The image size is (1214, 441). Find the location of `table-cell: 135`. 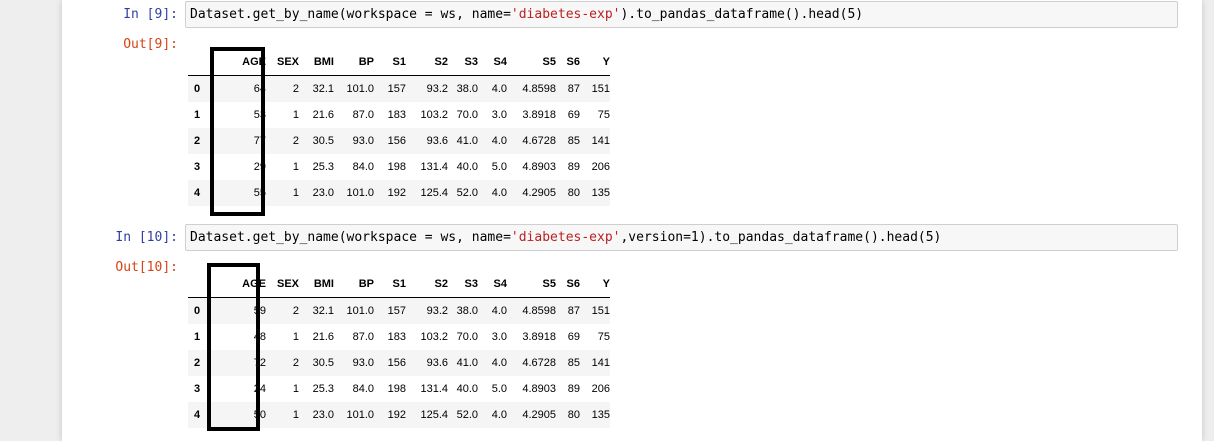

table-cell: 135 is located at coordinates (600, 415).